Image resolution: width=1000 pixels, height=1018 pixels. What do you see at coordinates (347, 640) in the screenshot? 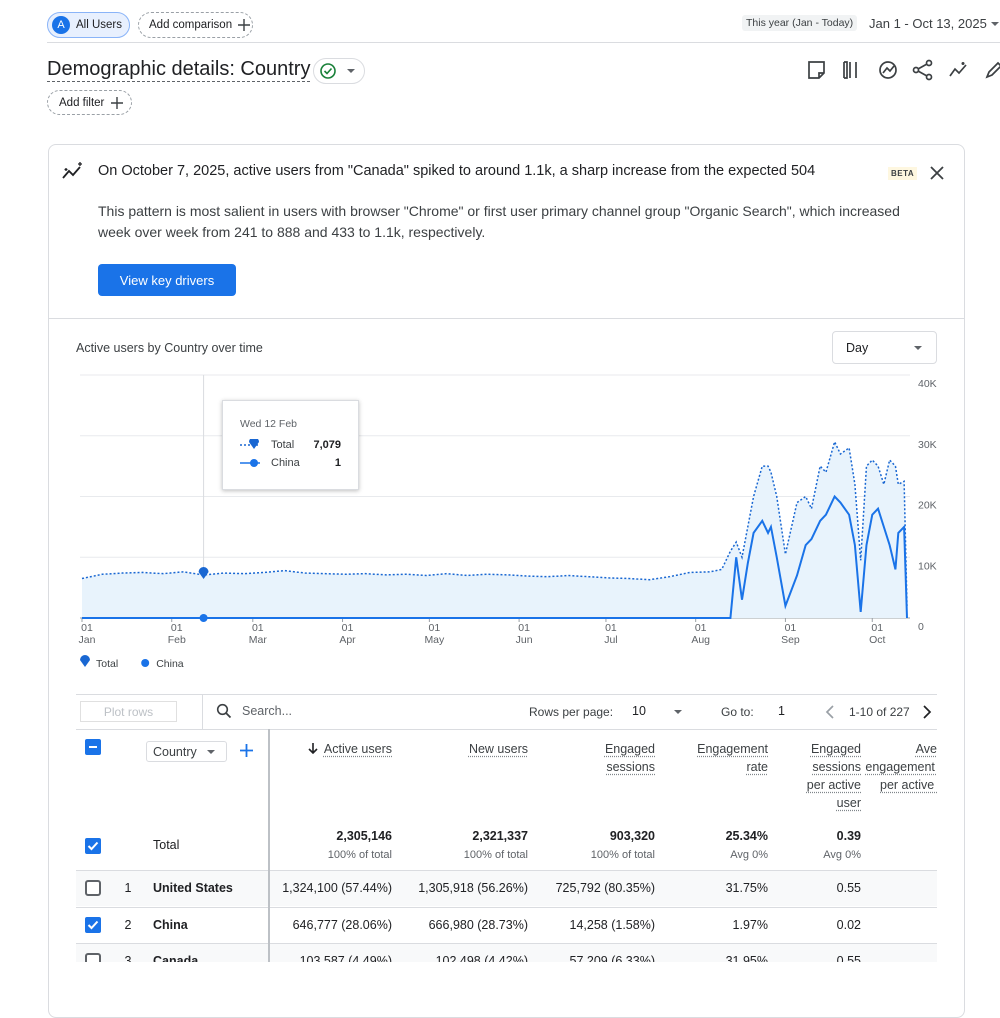
I see `x-tick-label-part: Apr` at bounding box center [347, 640].